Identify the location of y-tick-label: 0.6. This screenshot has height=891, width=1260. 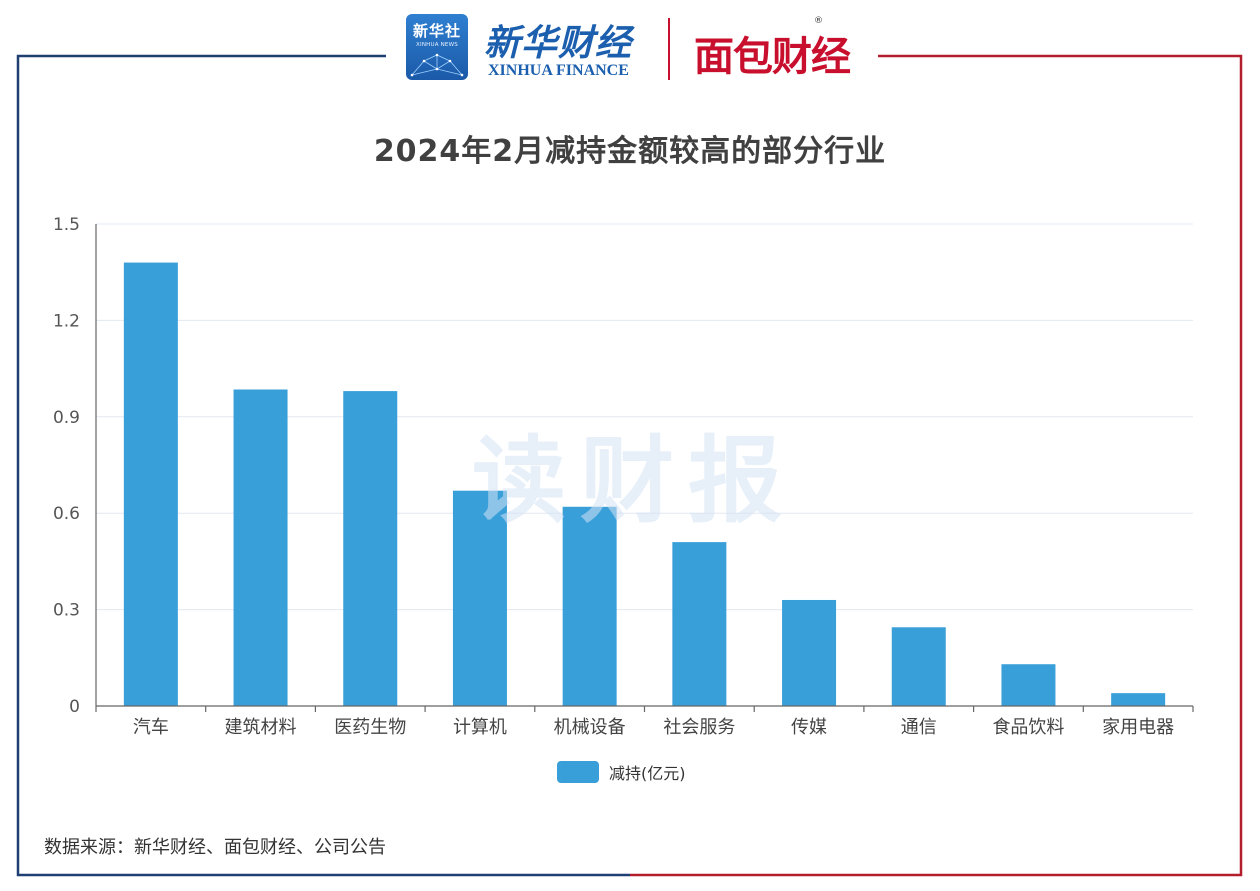
(66, 514).